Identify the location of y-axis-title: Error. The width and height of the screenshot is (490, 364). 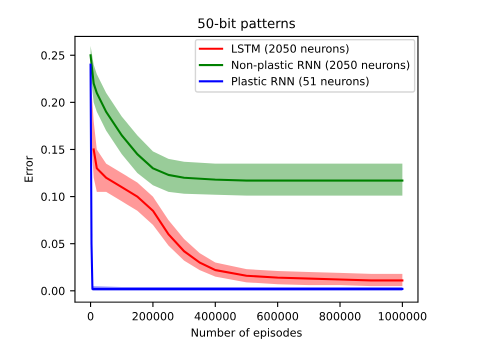
(28, 169).